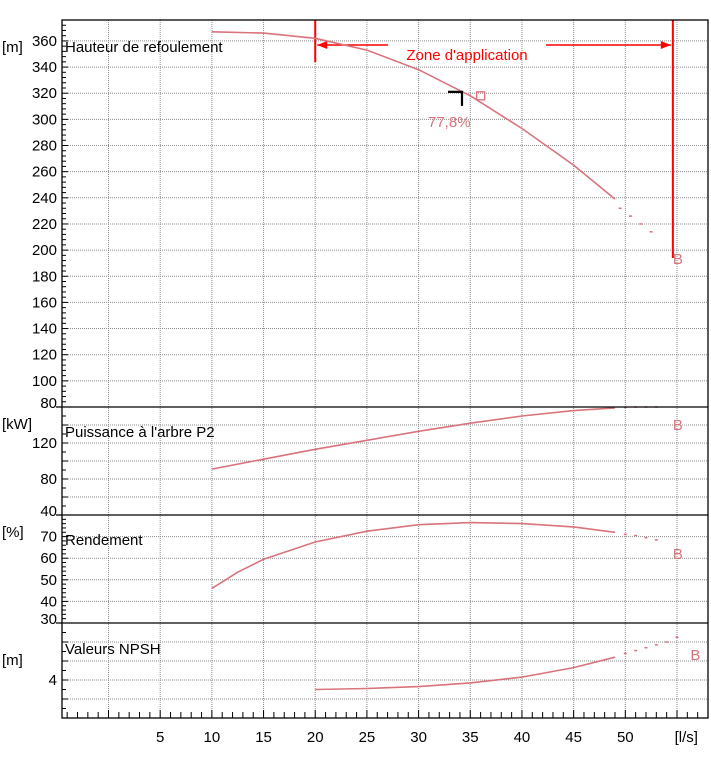  Describe the element at coordinates (263, 737) in the screenshot. I see `x-tick-label: 15` at that location.